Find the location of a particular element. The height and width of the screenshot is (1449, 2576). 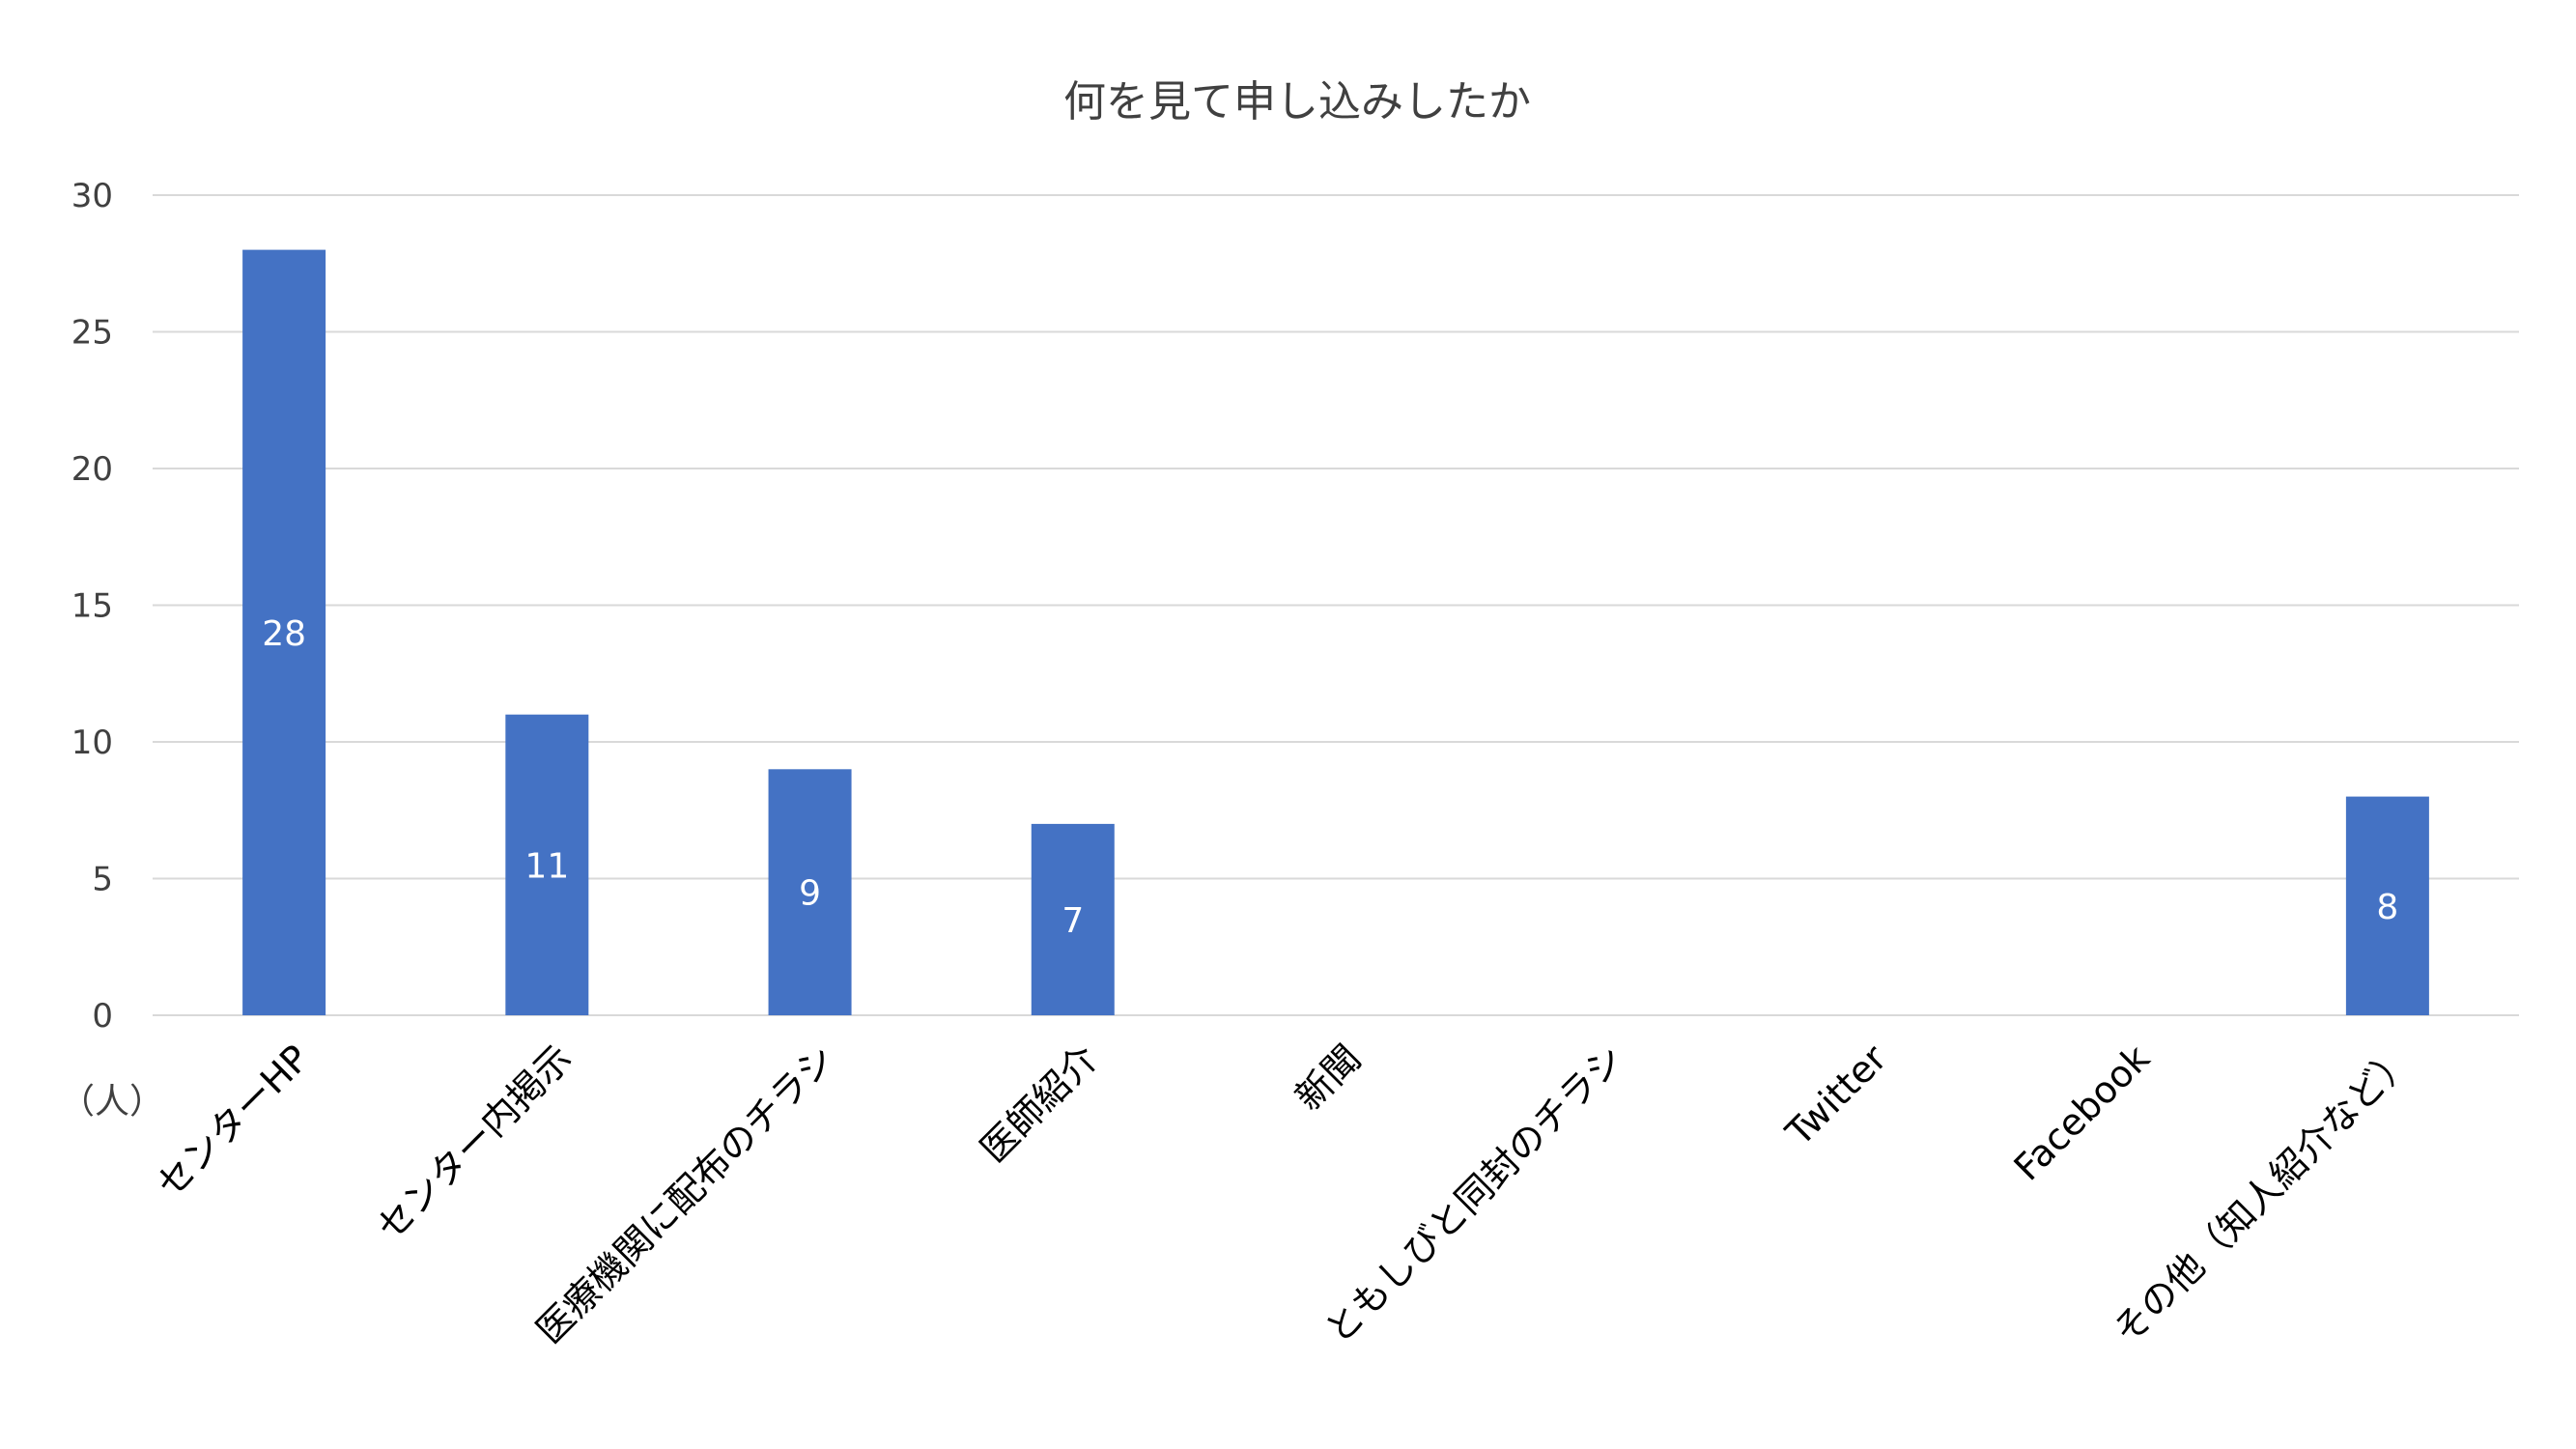

x-tick-label: ともしびと同封のチラシ is located at coordinates (1473, 1194).